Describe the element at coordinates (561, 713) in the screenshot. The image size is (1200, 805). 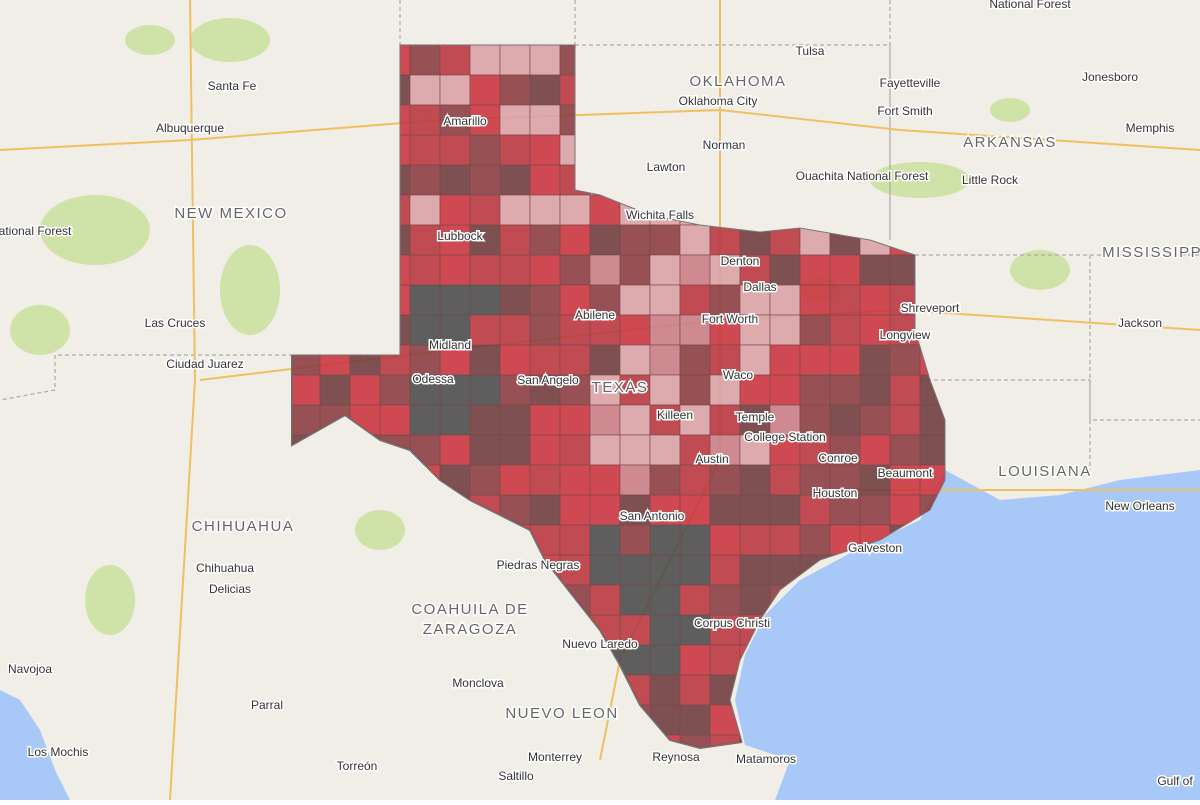
I see `region-label: NUEVO LEON` at that location.